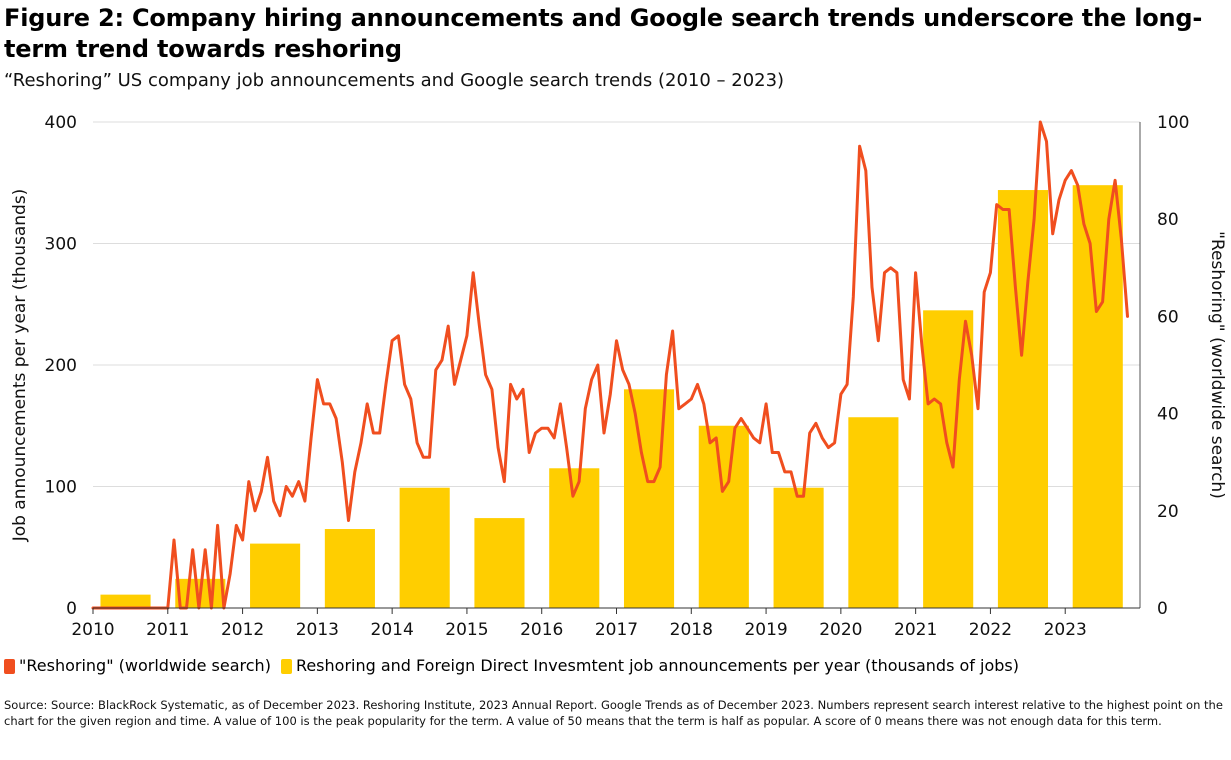 The image size is (1231, 760). Describe the element at coordinates (317, 630) in the screenshot. I see `x-tick-label: 2013` at that location.